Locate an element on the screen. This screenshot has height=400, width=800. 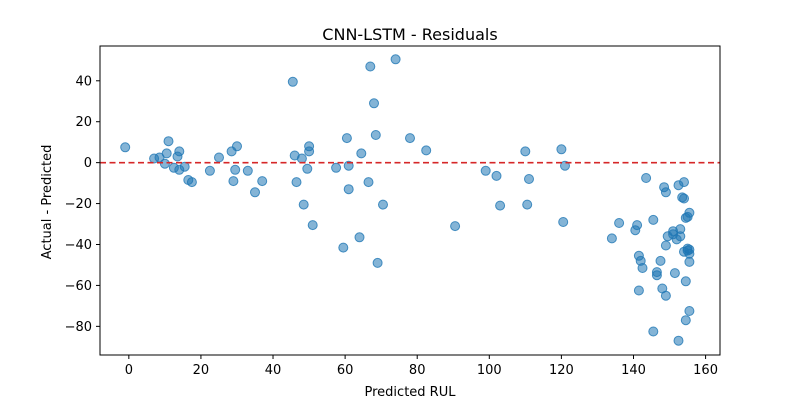
x-tick-label: 120 is located at coordinates (561, 370).